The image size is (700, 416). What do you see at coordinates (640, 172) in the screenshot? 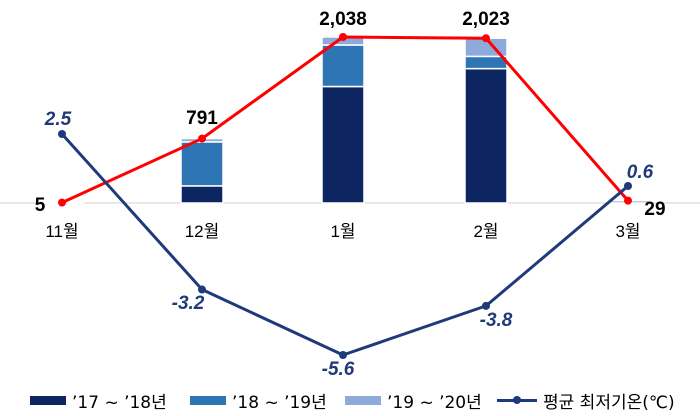
I see `temp-label-5: 0.6` at bounding box center [640, 172].